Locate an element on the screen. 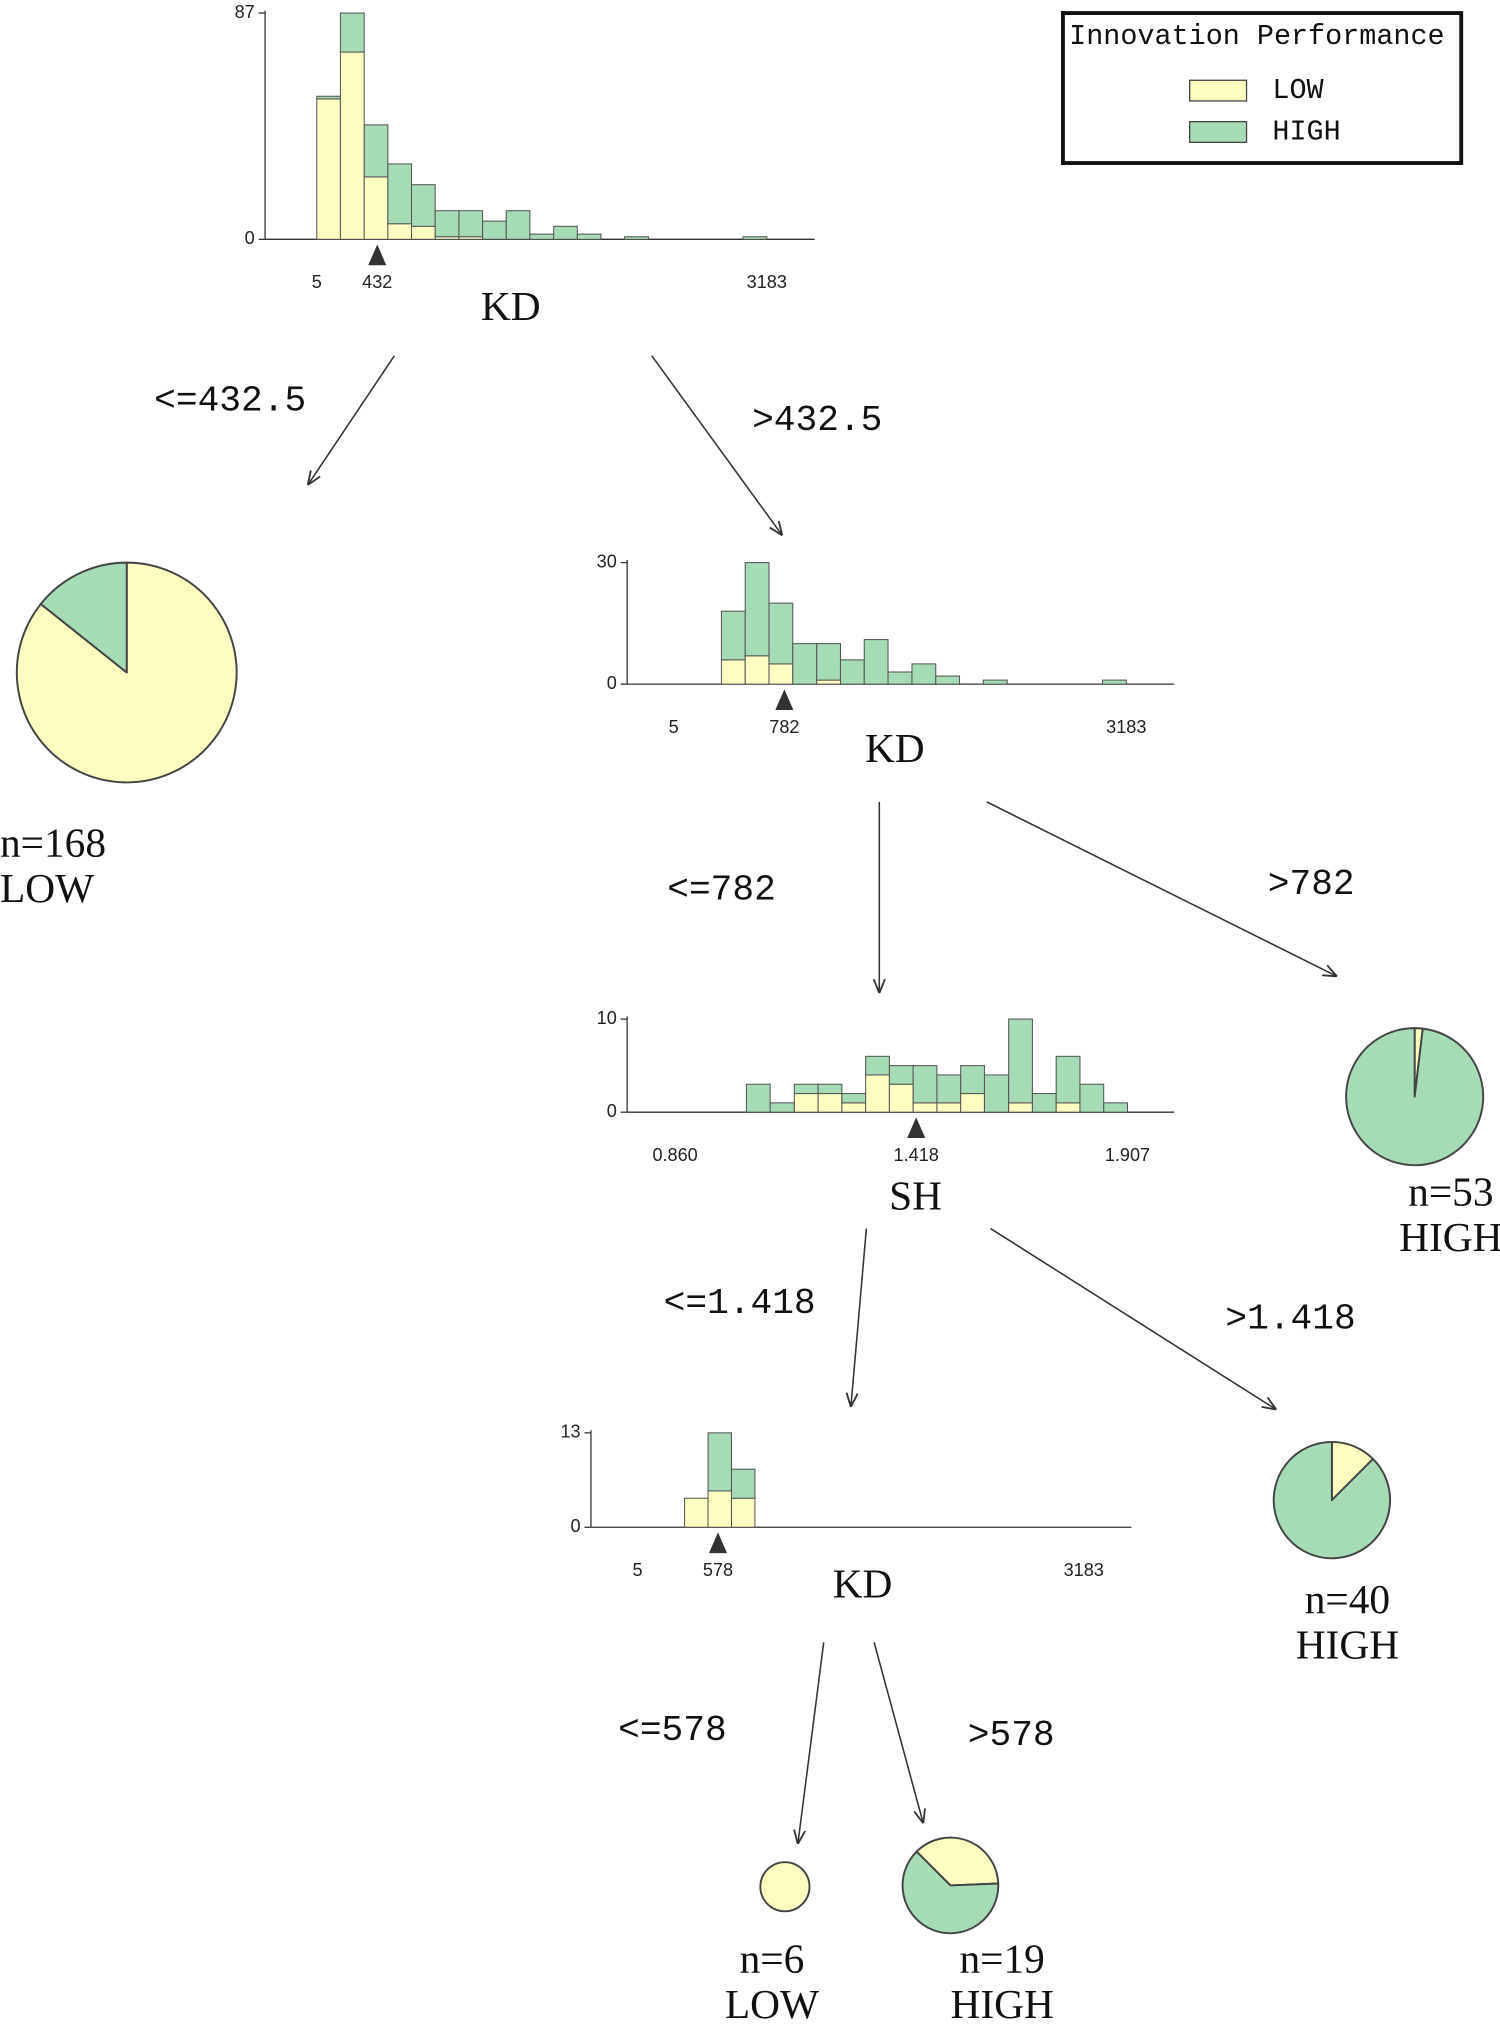 The height and width of the screenshot is (2028, 1500). legend: Innovation Performance LOW HIGH is located at coordinates (1262, 88).